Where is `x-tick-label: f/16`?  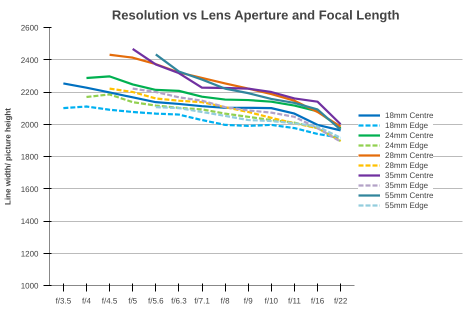 x-tick-label: f/16 is located at coordinates (317, 301).